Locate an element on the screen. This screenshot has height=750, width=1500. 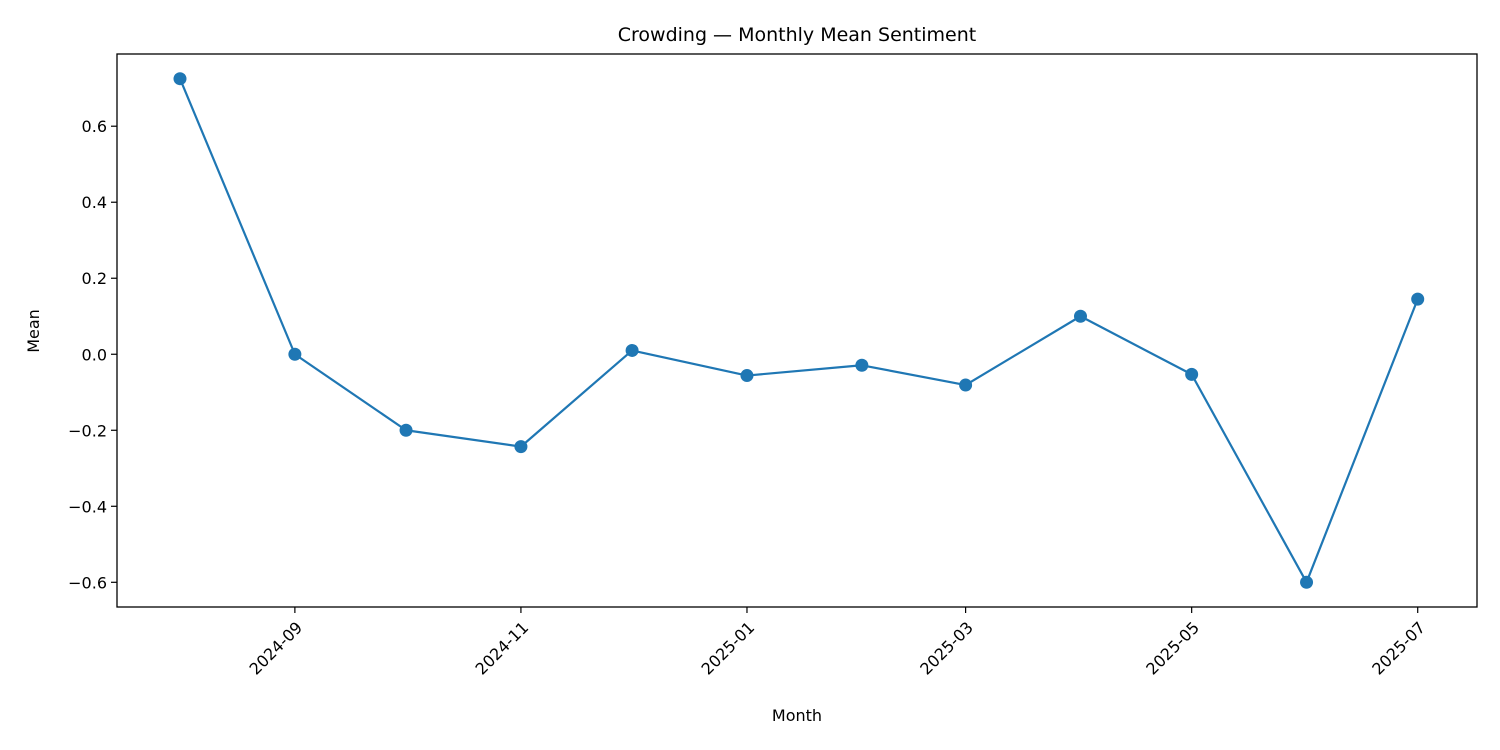
y-tick-label: 0.0 is located at coordinates (94, 354).